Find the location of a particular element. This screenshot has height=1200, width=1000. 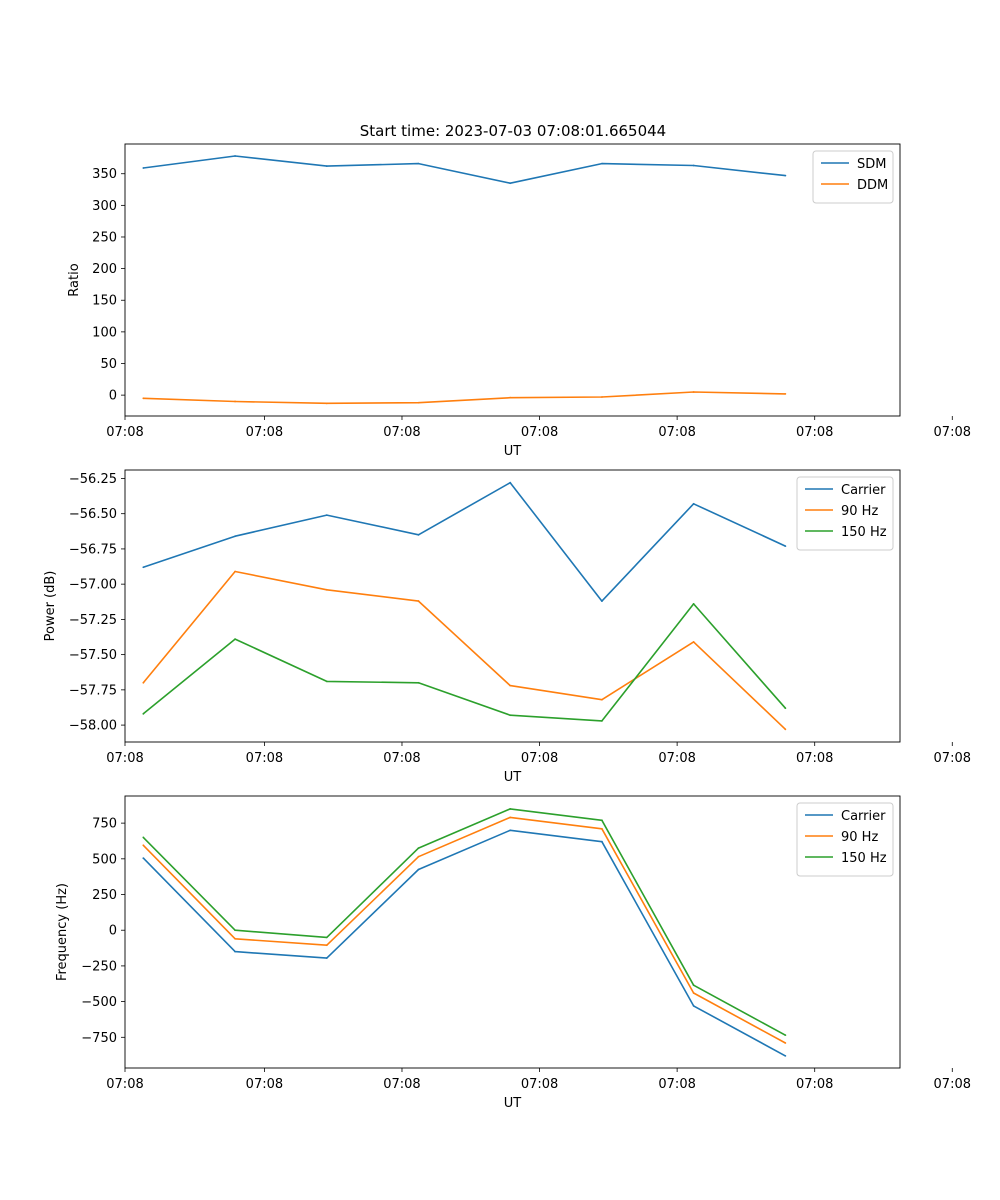

series-line-ddm is located at coordinates (464, 398).